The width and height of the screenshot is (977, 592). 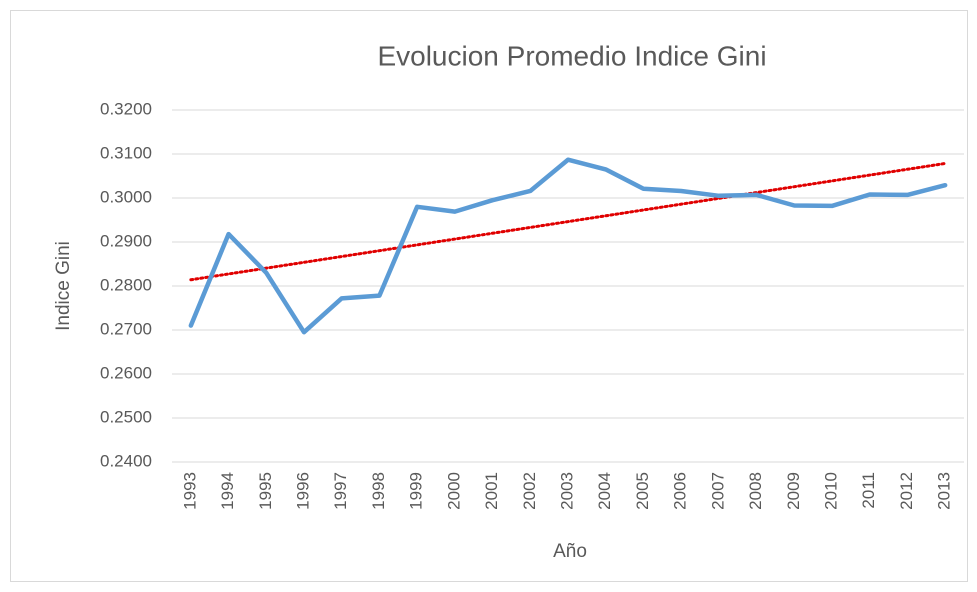 What do you see at coordinates (265, 491) in the screenshot?
I see `x-tick-label: 1995` at bounding box center [265, 491].